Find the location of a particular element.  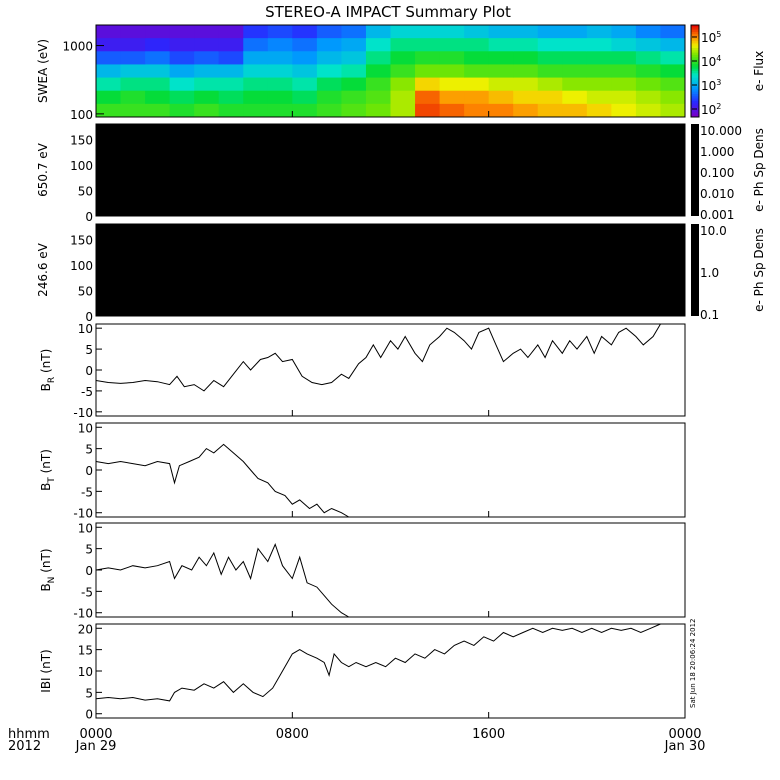

bn-ylabel: BN (nT) is located at coordinates (48, 569).